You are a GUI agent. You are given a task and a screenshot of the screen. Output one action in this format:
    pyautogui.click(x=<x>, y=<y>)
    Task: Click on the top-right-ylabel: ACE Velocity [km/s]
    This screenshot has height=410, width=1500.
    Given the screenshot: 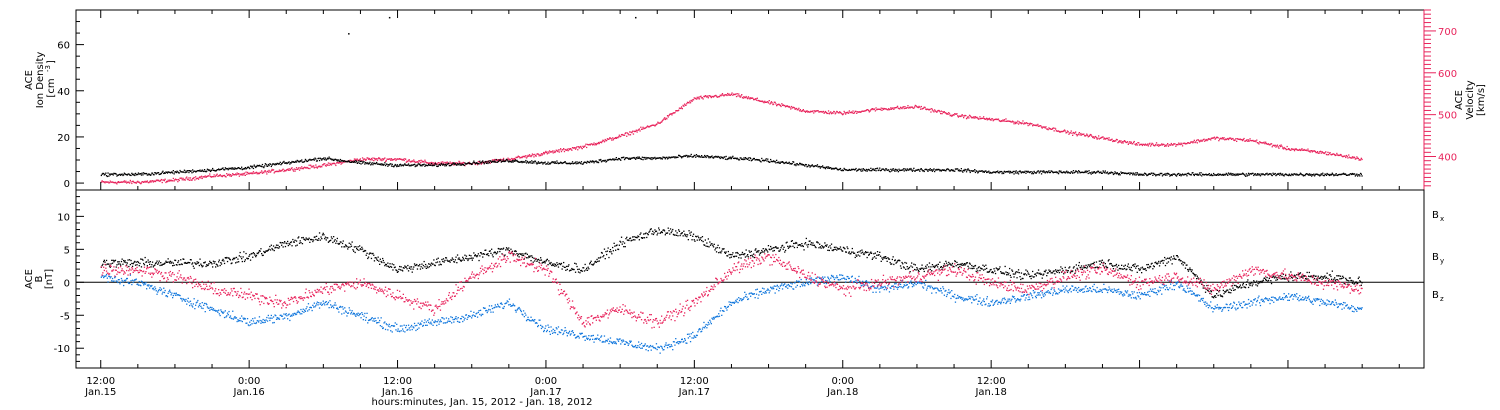 What is the action you would take?
    pyautogui.click(x=1470, y=99)
    